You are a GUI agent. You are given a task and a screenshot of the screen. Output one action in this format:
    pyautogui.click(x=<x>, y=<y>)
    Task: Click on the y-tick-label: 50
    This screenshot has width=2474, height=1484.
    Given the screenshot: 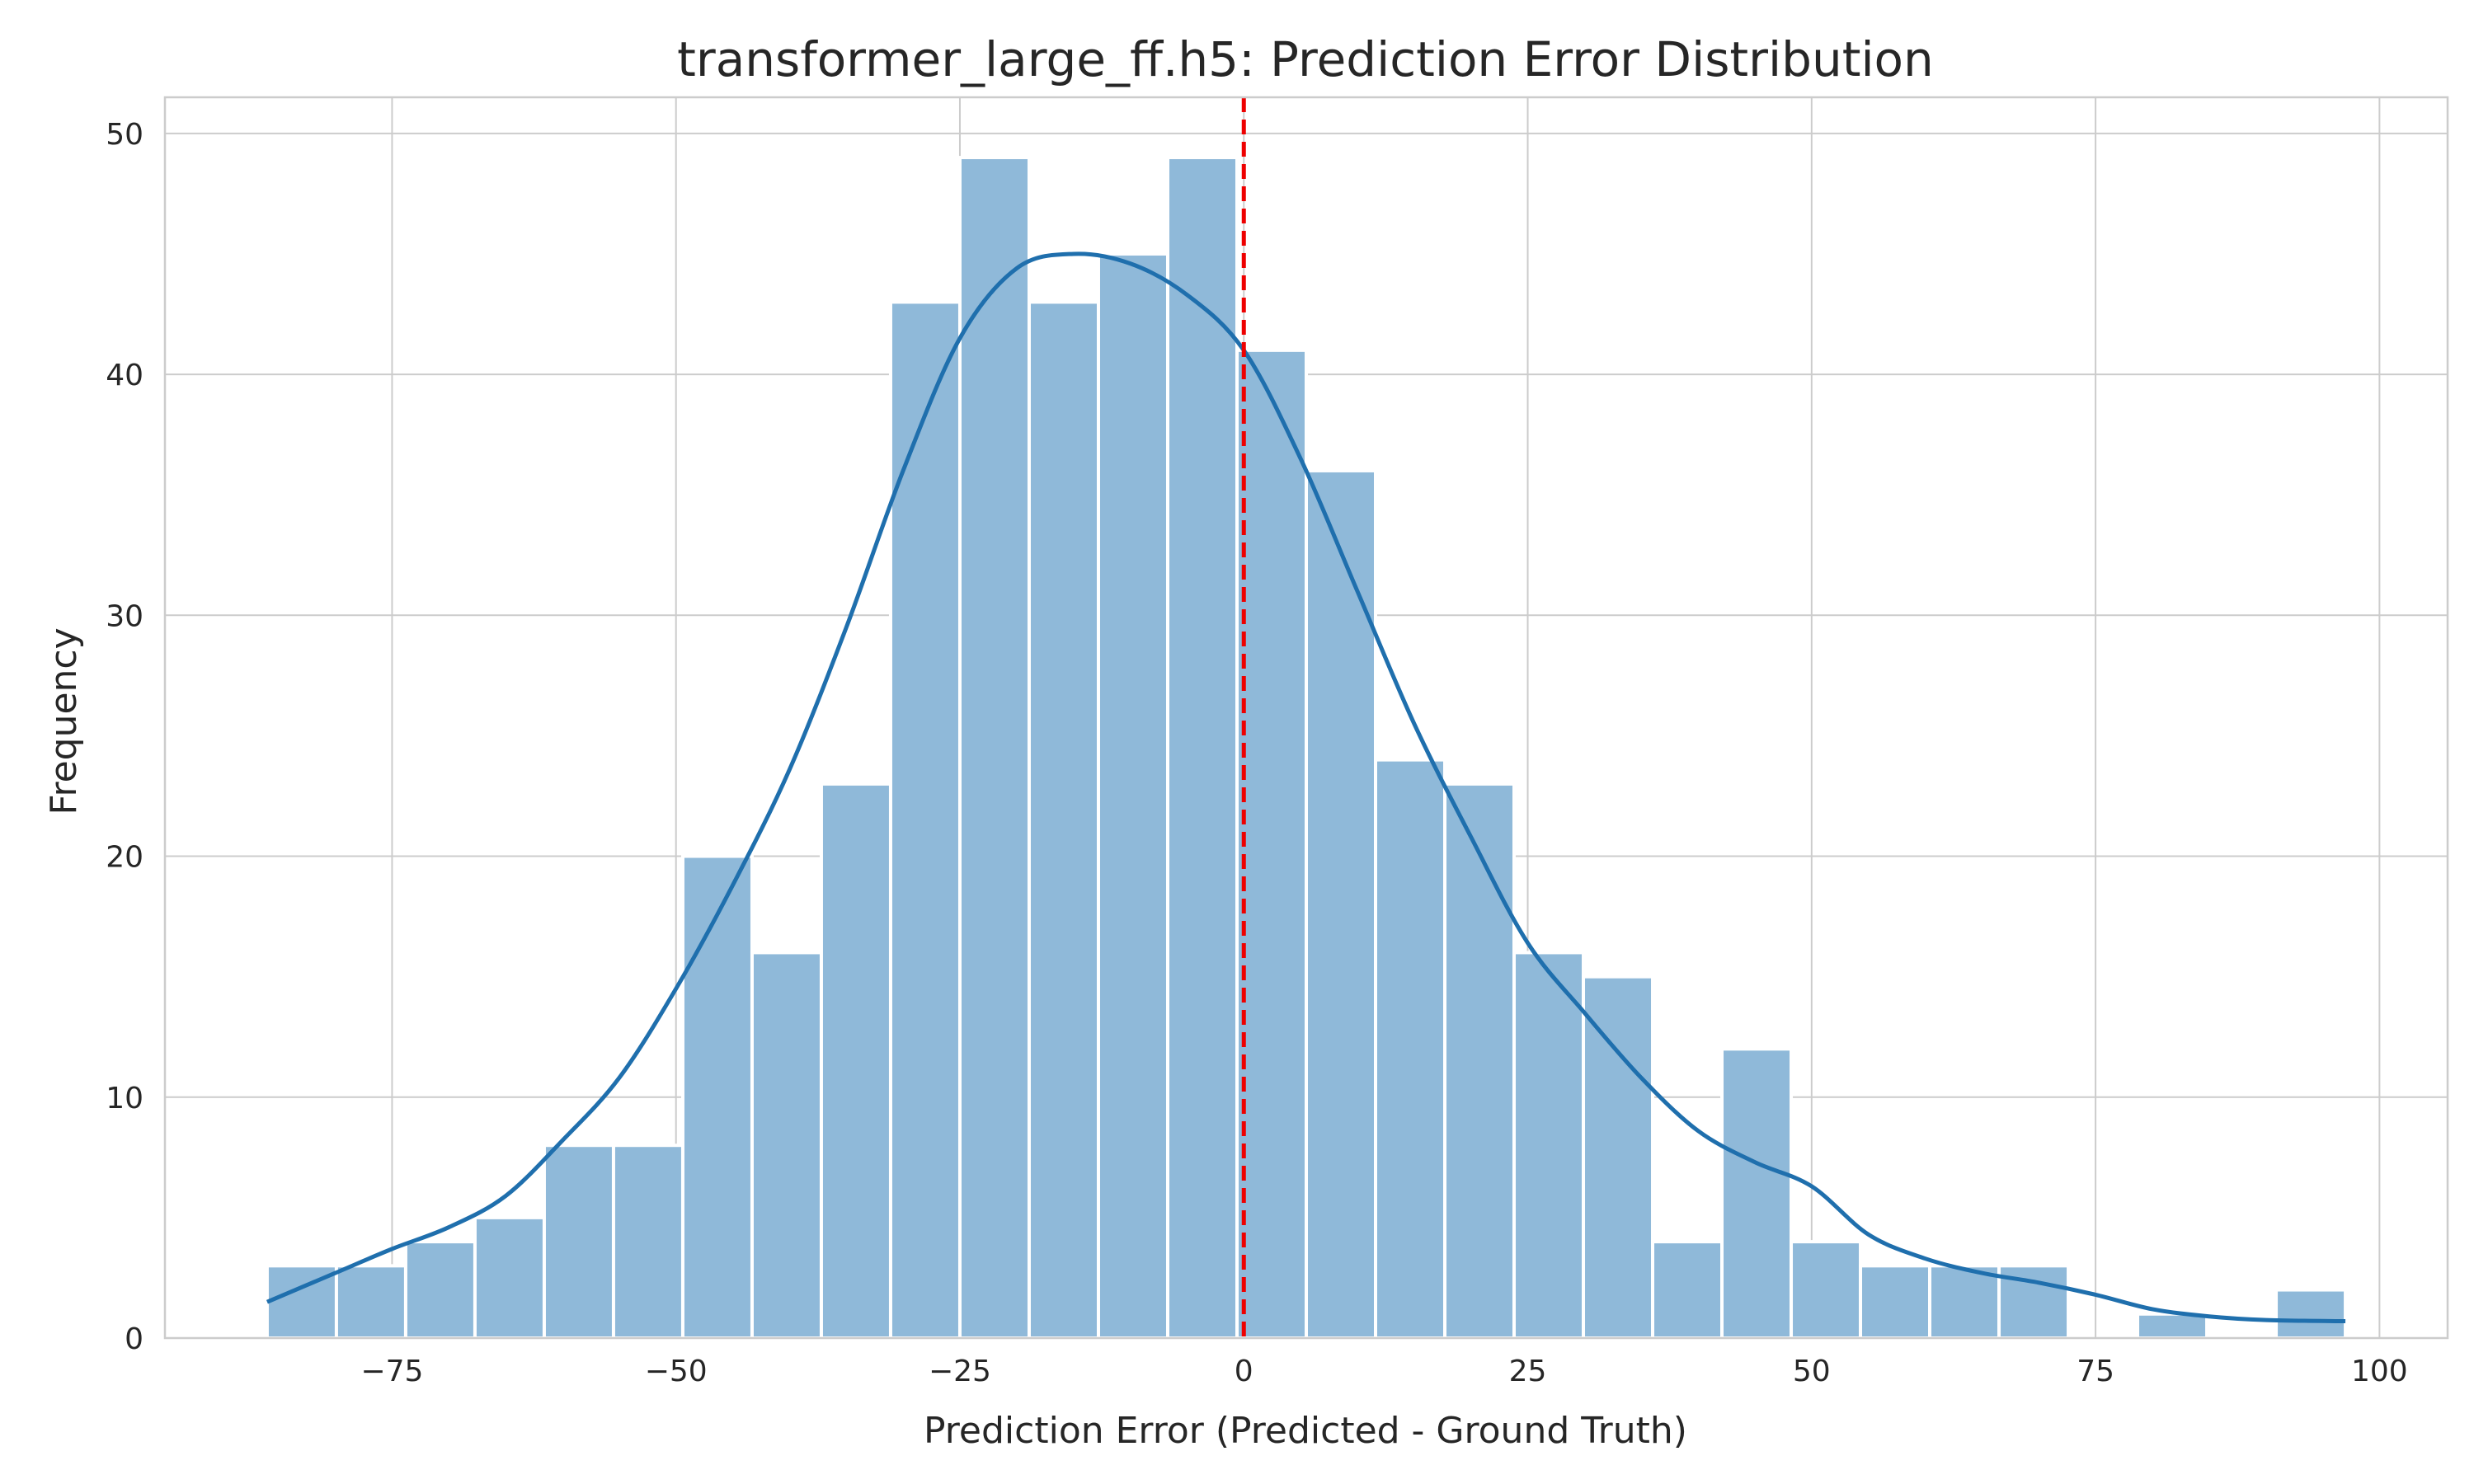 What is the action you would take?
    pyautogui.click(x=124, y=135)
    